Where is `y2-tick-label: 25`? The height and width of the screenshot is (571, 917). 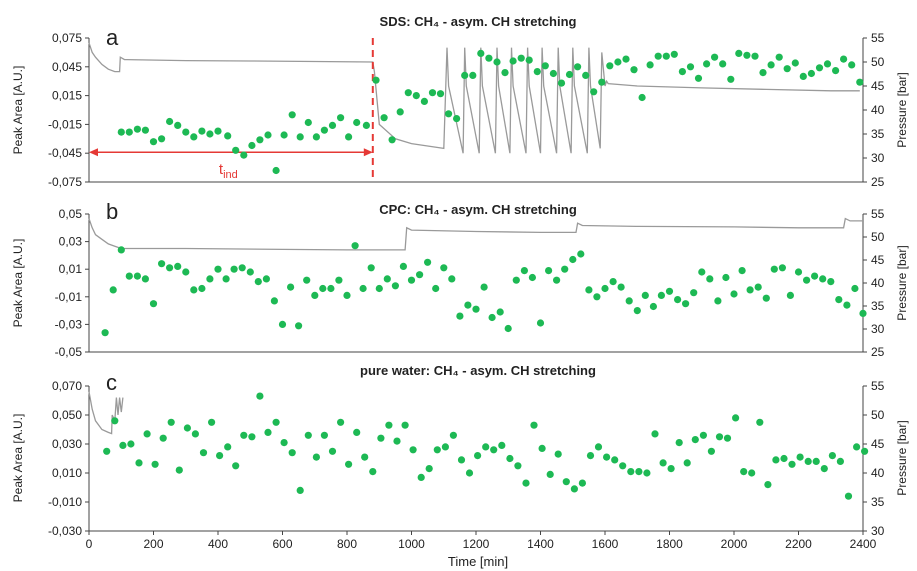 y2-tick-label: 25 is located at coordinates (878, 182).